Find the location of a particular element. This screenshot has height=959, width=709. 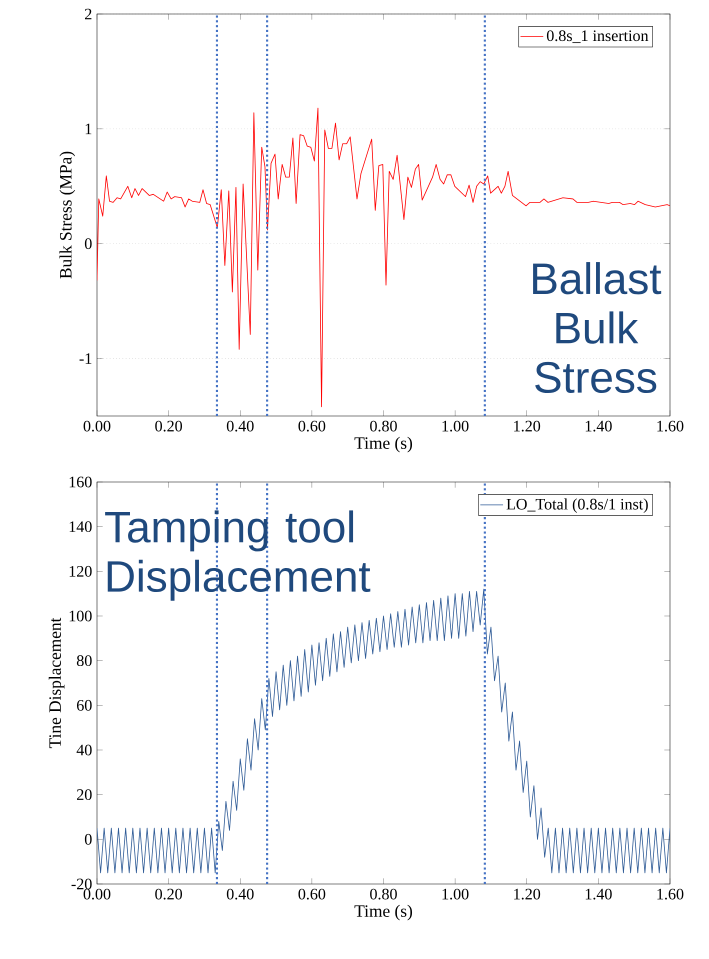

y-tick-label: 60 is located at coordinates (84, 705).